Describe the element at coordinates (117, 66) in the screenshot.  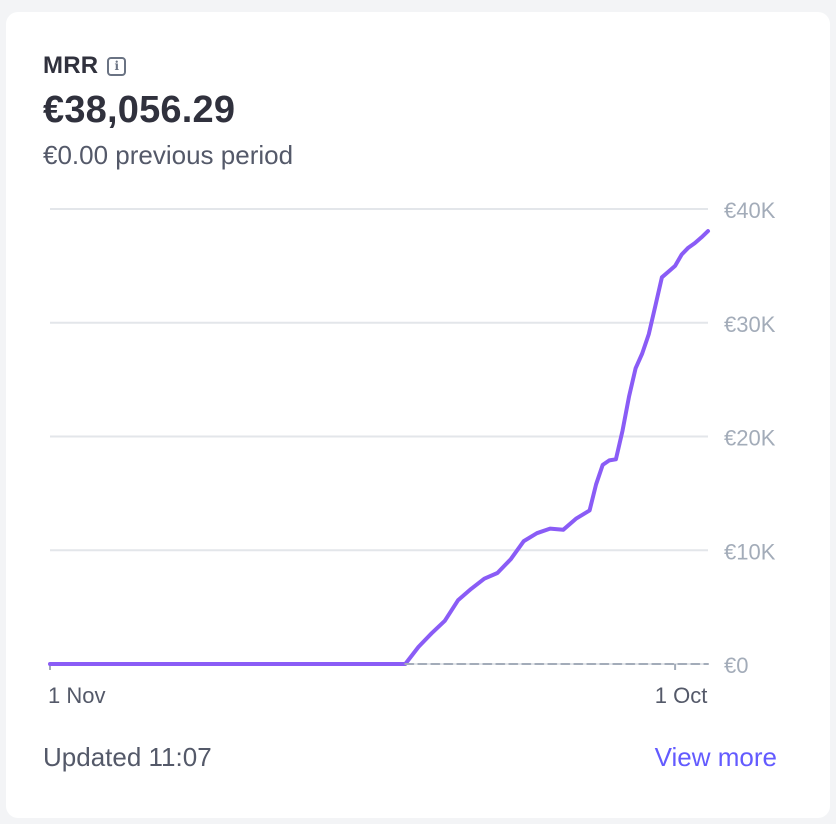
I see `info-icon: i` at that location.